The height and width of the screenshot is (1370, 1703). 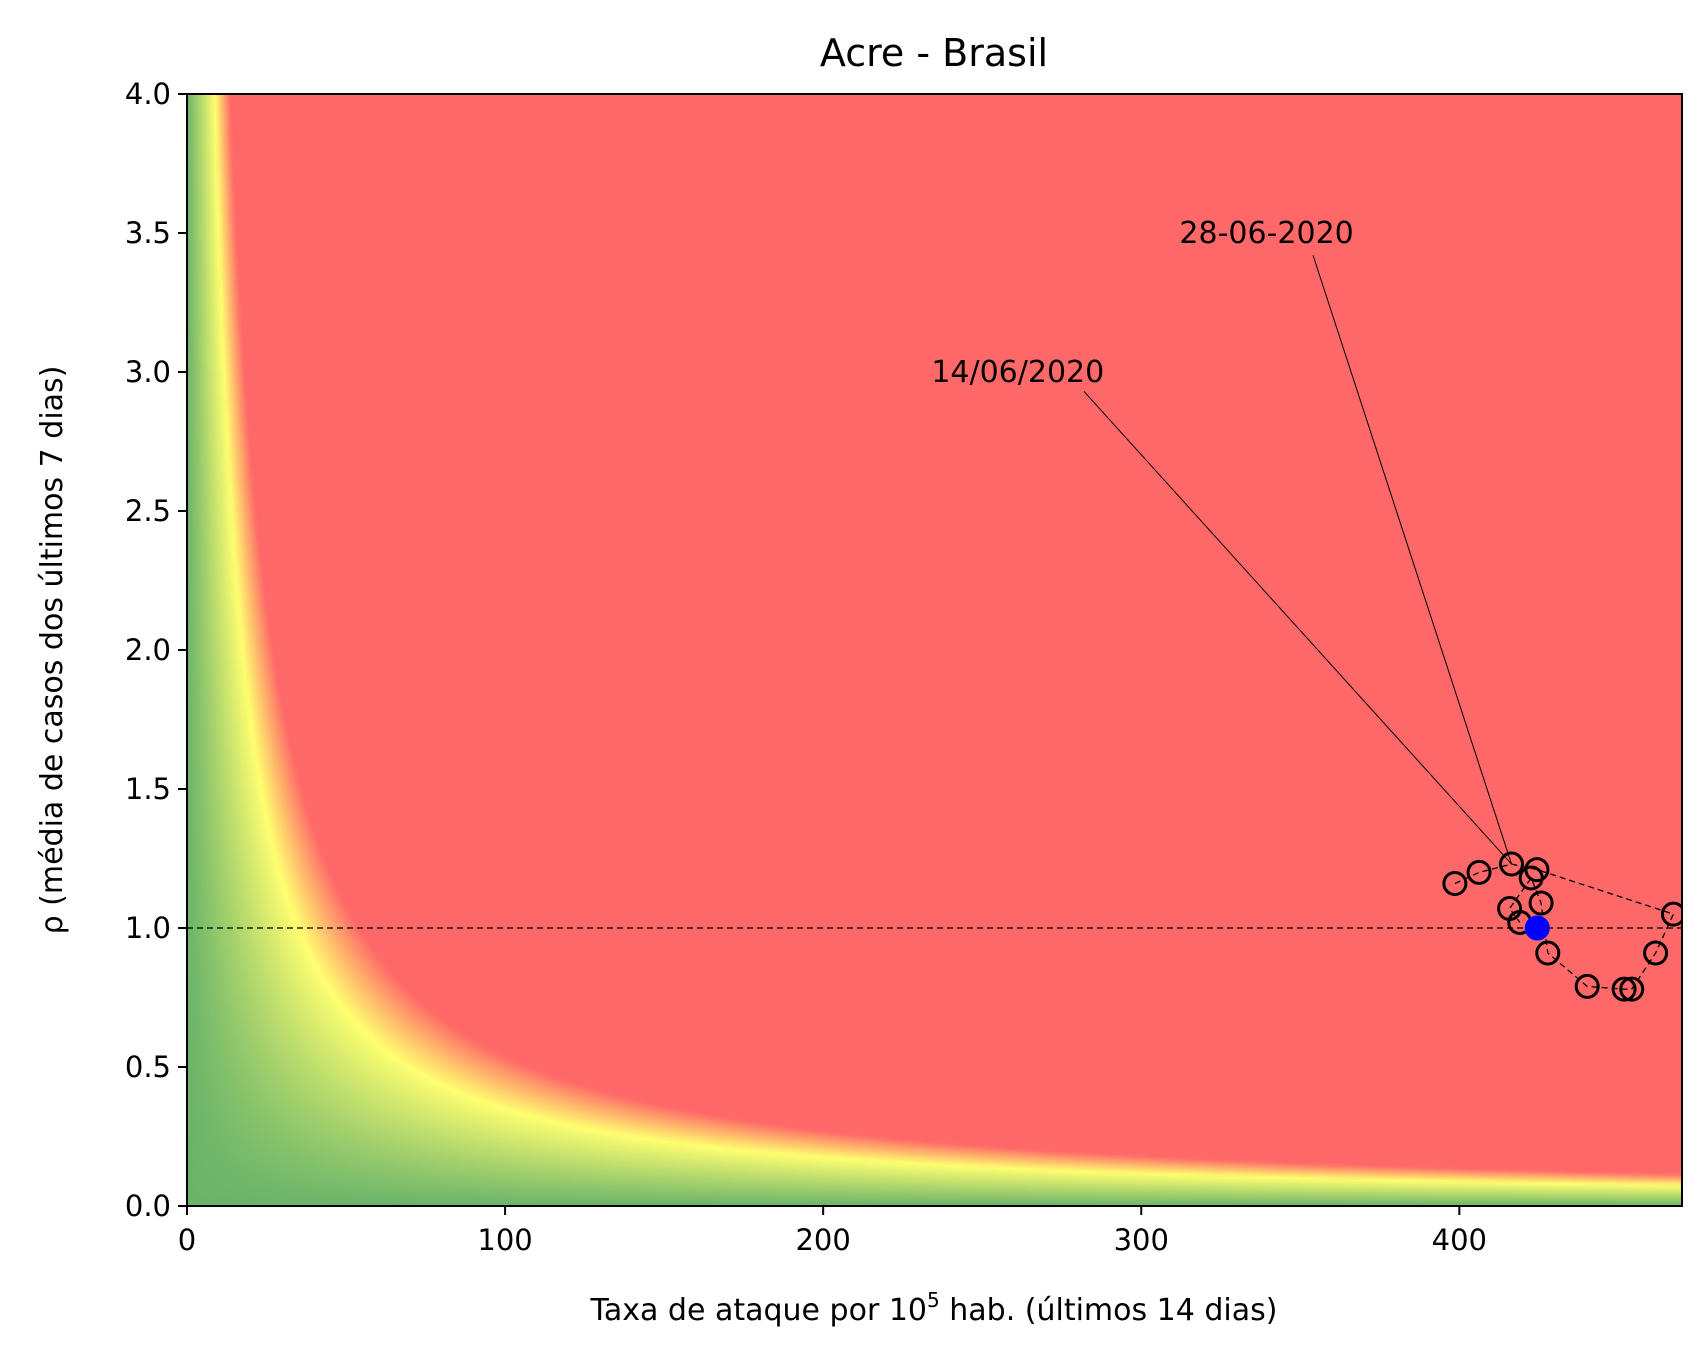 What do you see at coordinates (148, 1206) in the screenshot?
I see `y-tick-label: 0.0` at bounding box center [148, 1206].